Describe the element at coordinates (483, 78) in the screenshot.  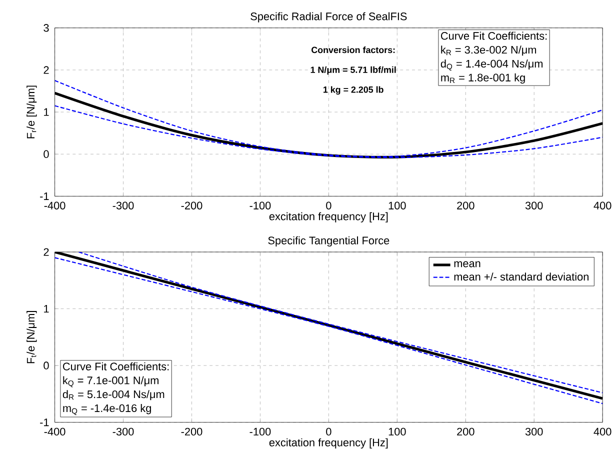
I see `annotation: m$_{R}$ = 1.8e-001 kg` at that location.